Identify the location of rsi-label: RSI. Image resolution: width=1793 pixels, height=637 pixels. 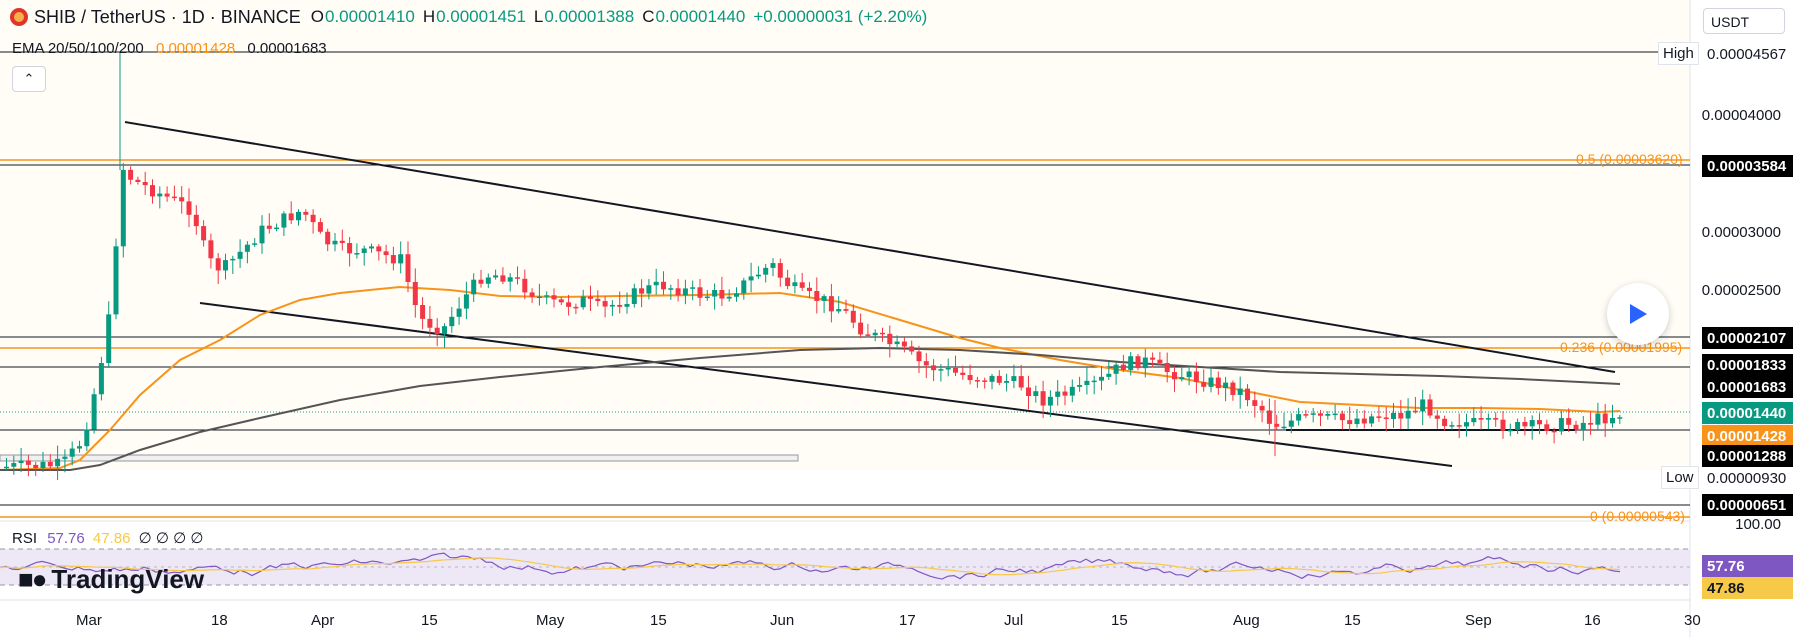
(25, 538).